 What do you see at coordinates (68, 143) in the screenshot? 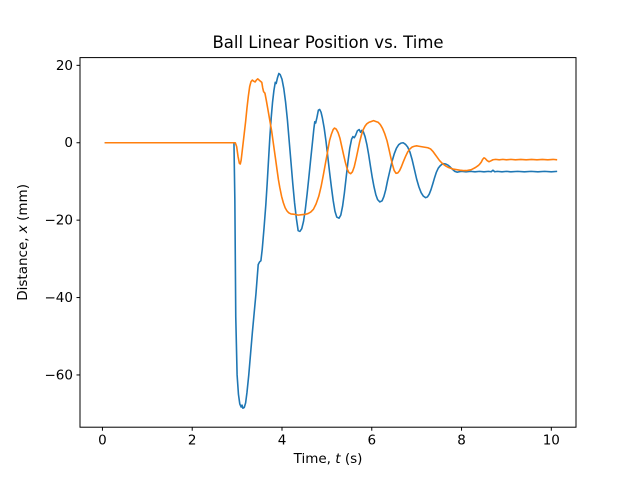
I see `y-tick-label: 0` at bounding box center [68, 143].